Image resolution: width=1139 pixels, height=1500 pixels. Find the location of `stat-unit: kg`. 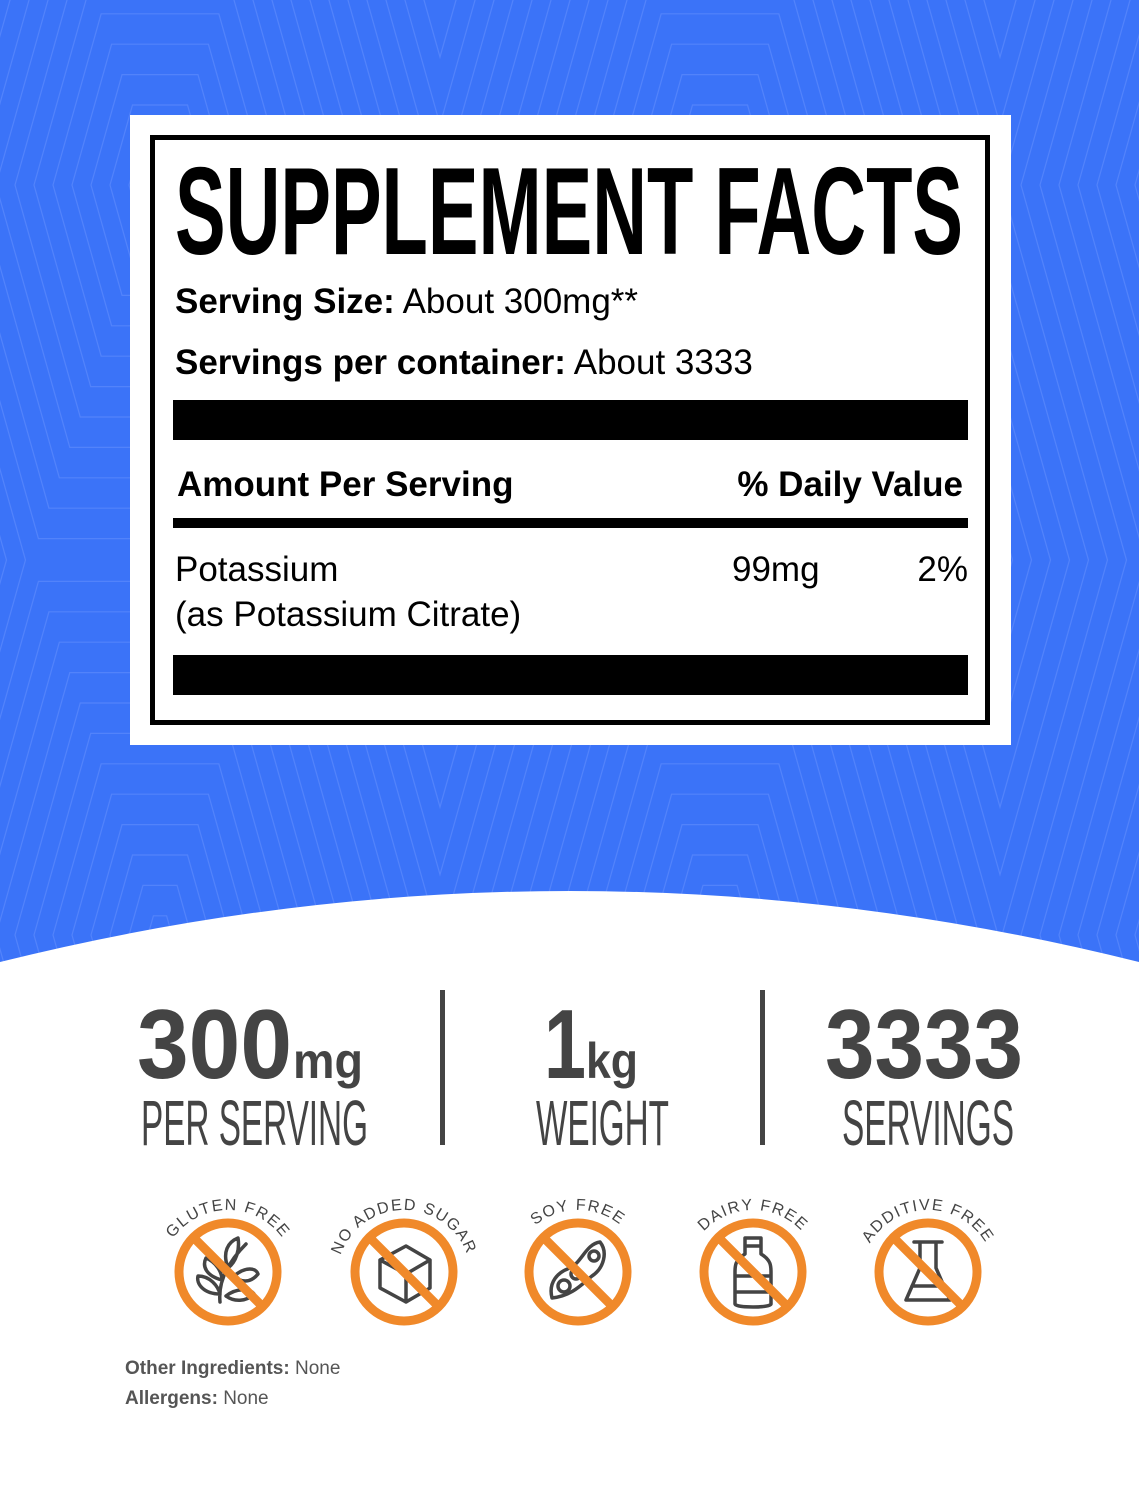

stat-unit: kg is located at coordinates (612, 1061).